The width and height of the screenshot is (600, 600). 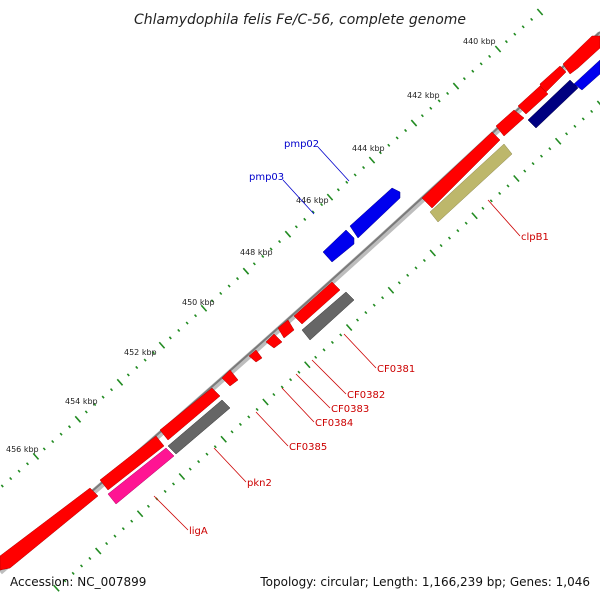 I want to click on label-cf0382: CF0382, so click(x=366, y=395).